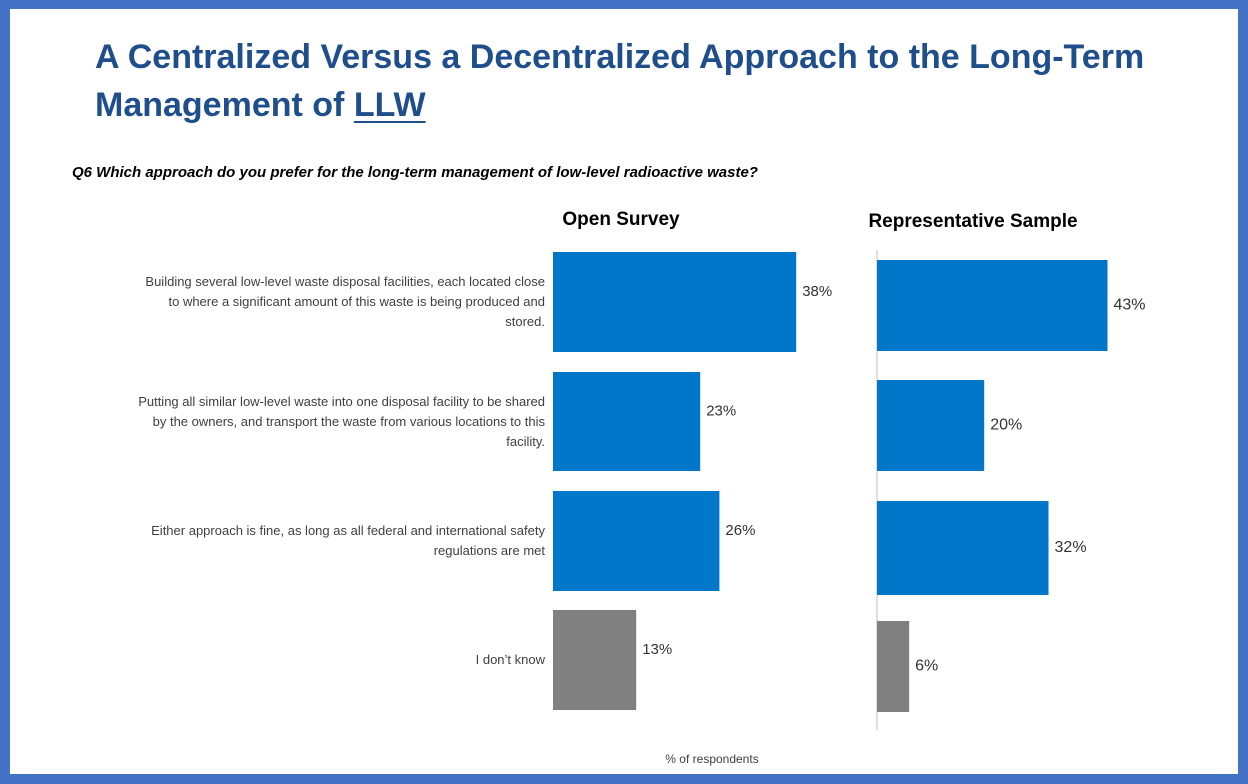 Image resolution: width=1248 pixels, height=784 pixels. What do you see at coordinates (972, 221) in the screenshot?
I see `chart-title: Representative Sample` at bounding box center [972, 221].